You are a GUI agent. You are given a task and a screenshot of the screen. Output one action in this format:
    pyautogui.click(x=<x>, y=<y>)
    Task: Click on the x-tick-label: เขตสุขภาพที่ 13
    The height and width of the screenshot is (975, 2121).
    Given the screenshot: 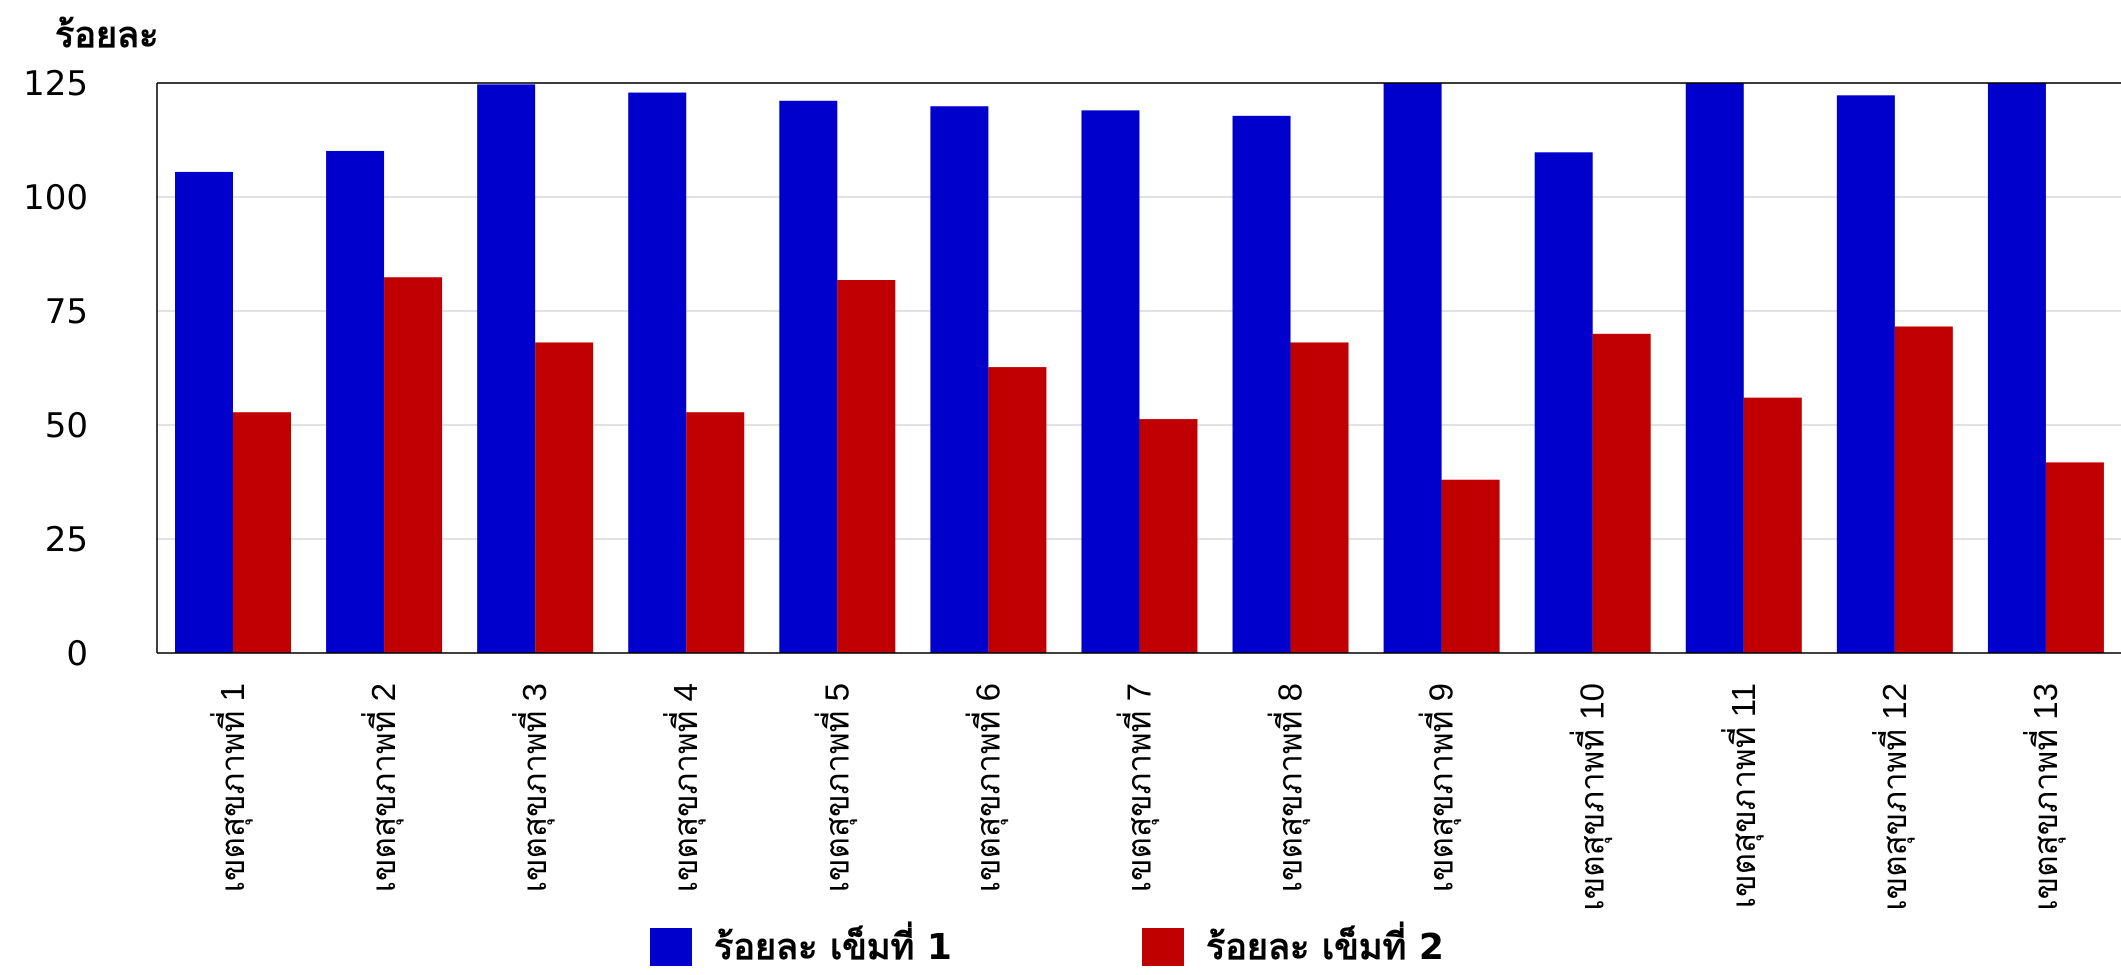 What is the action you would take?
    pyautogui.click(x=2044, y=797)
    